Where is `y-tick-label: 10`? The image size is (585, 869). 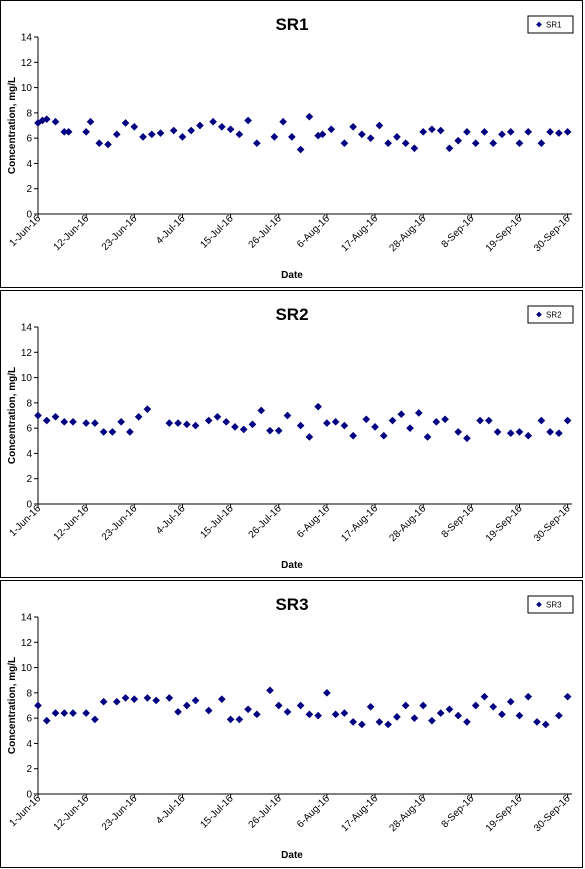
y-tick-label: 10 is located at coordinates (27, 88).